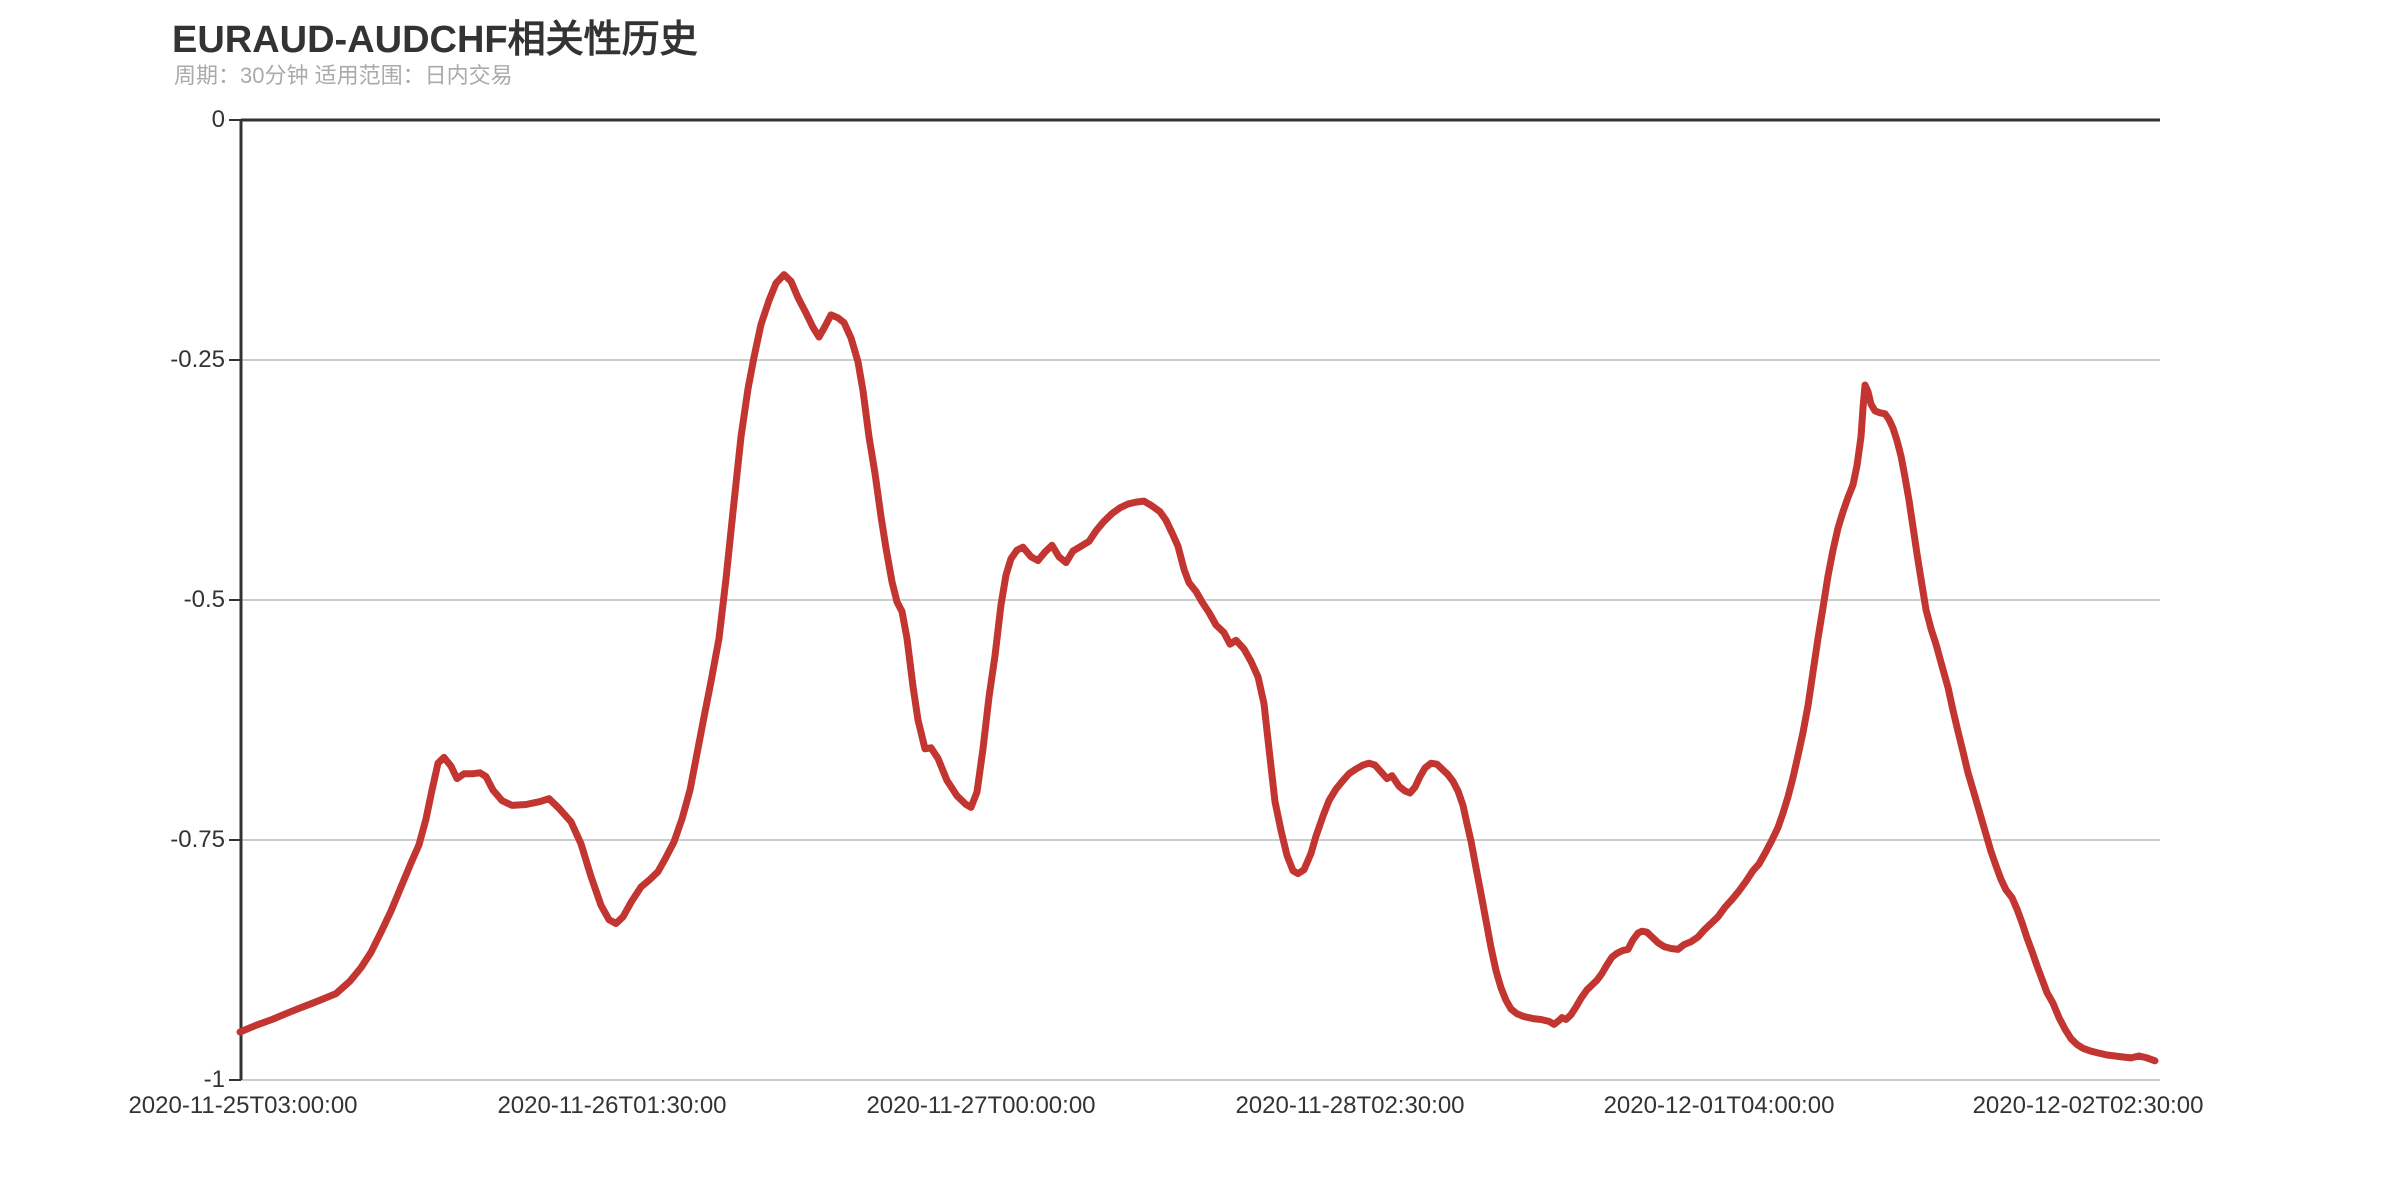 The image size is (2400, 1200). I want to click on x-axis-label: 2020-12-02T02:30:00, so click(2088, 1105).